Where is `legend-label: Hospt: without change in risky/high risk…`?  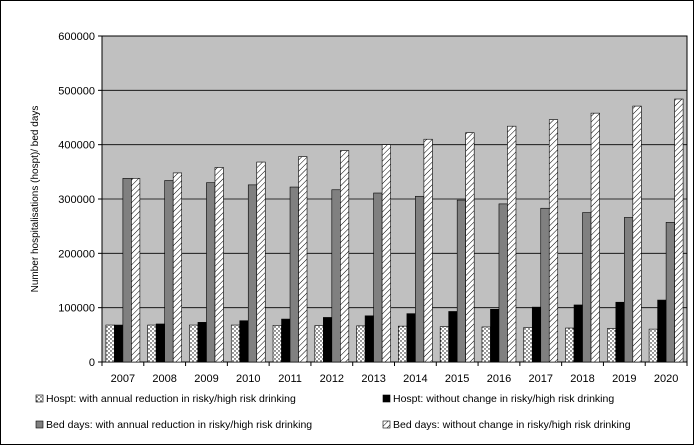 legend-label: Hospt: without change in risky/high risk… is located at coordinates (503, 399).